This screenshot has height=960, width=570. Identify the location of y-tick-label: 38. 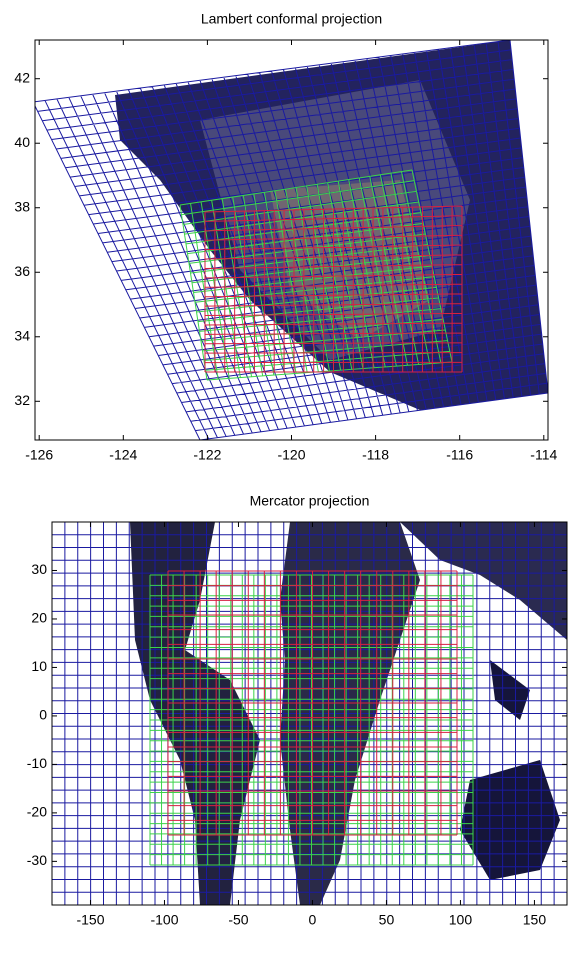
(22, 206).